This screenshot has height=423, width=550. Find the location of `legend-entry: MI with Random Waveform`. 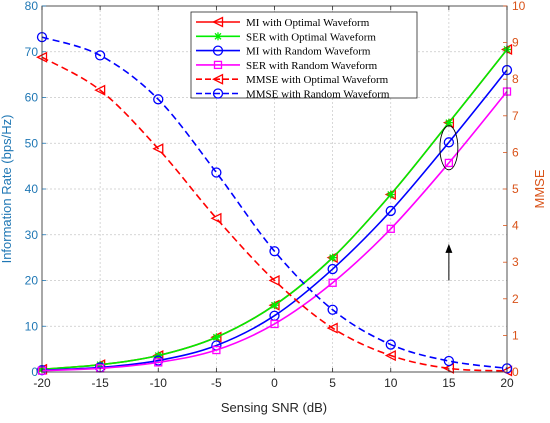

legend-entry: MI with Random Waveform is located at coordinates (283, 51).